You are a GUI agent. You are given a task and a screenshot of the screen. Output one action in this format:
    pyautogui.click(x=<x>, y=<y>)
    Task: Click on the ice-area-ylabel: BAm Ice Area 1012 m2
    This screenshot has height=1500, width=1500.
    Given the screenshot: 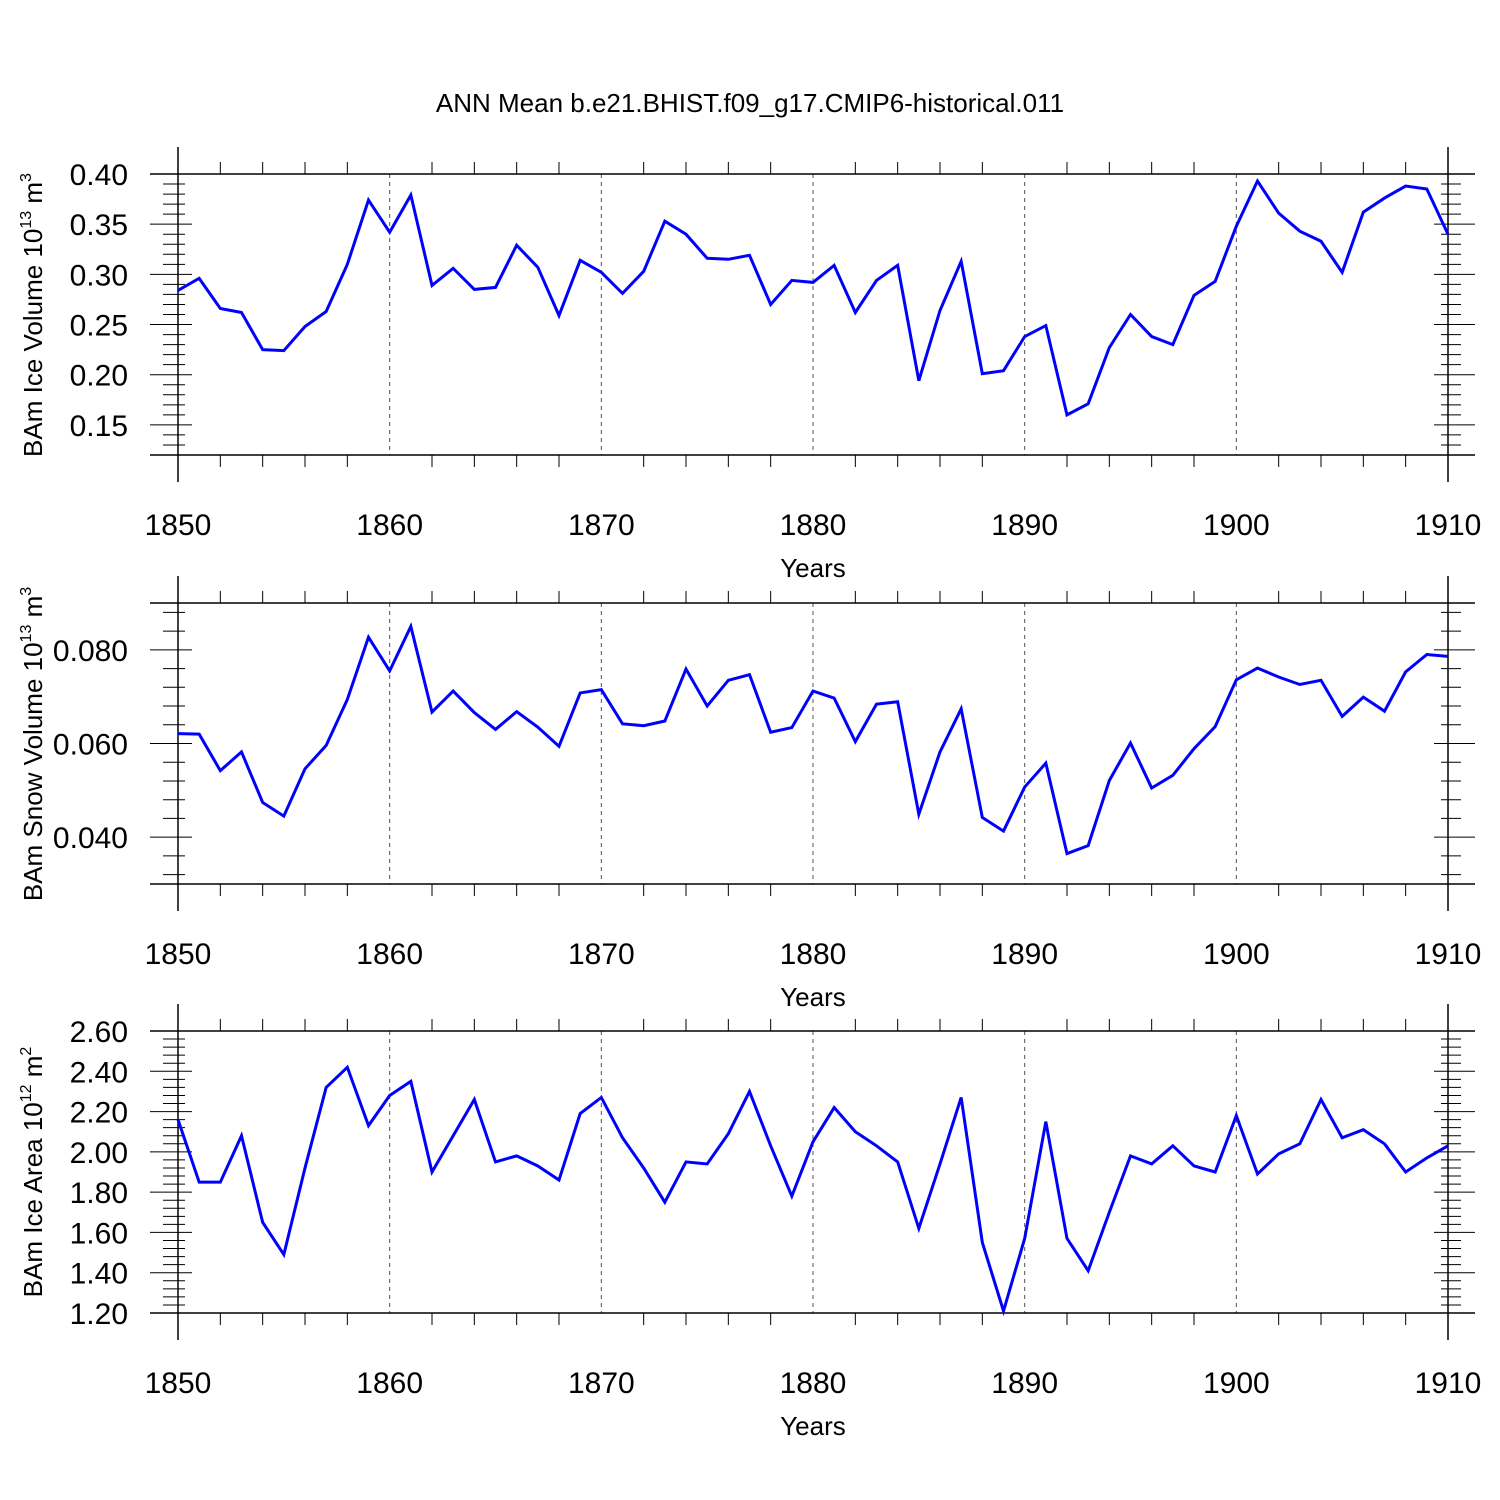 What is the action you would take?
    pyautogui.click(x=33, y=1172)
    